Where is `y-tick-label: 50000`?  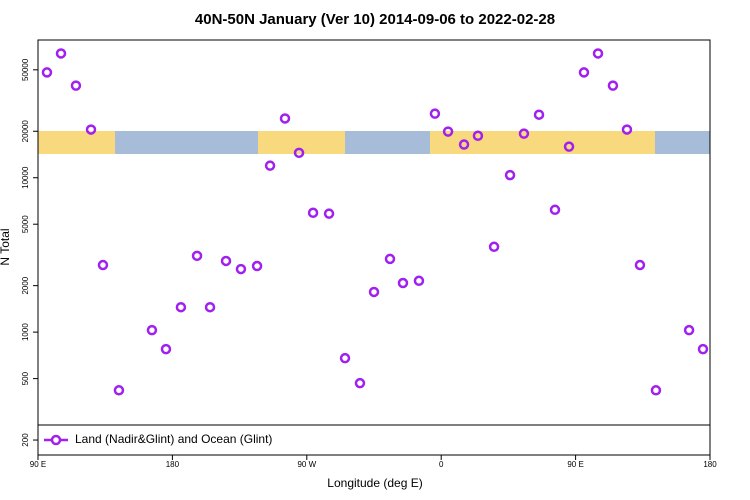
y-tick-label: 50000 is located at coordinates (25, 69).